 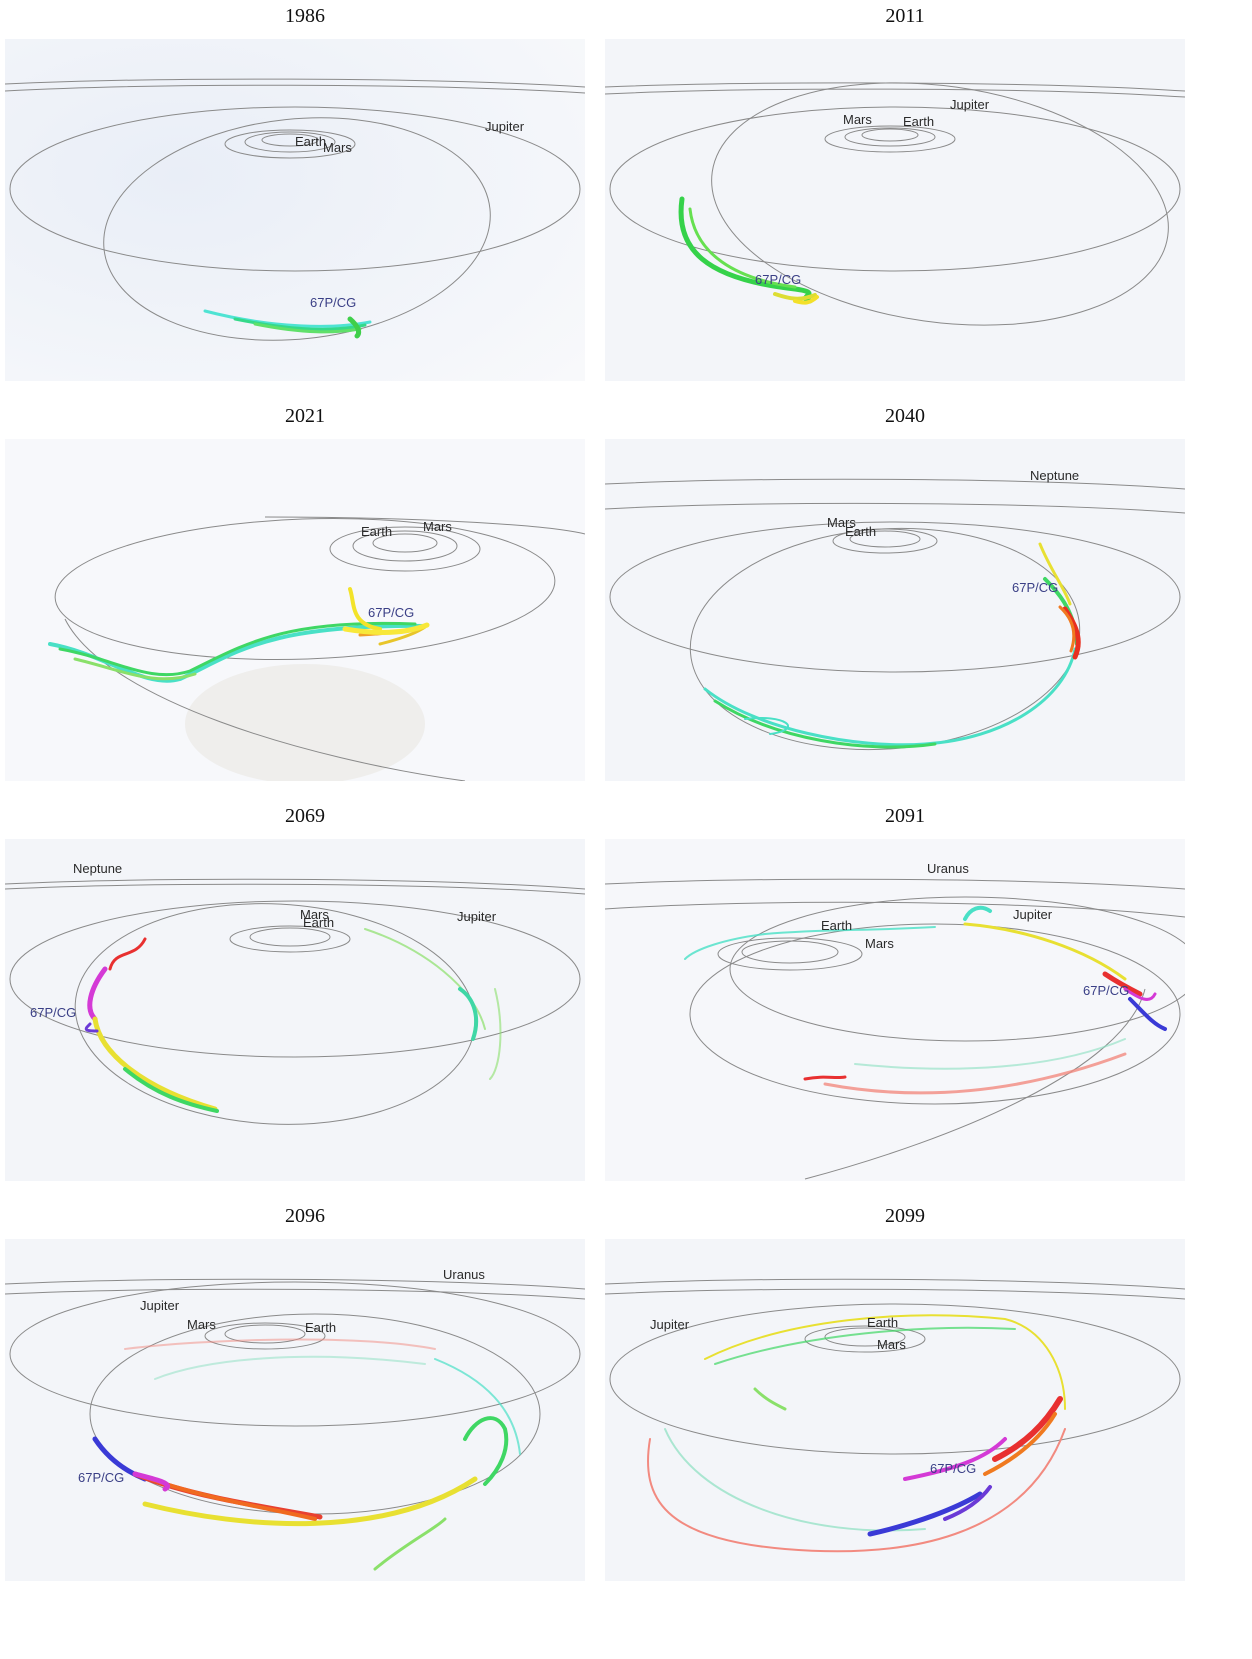 I want to click on panel-year: 2096, so click(x=305, y=1216).